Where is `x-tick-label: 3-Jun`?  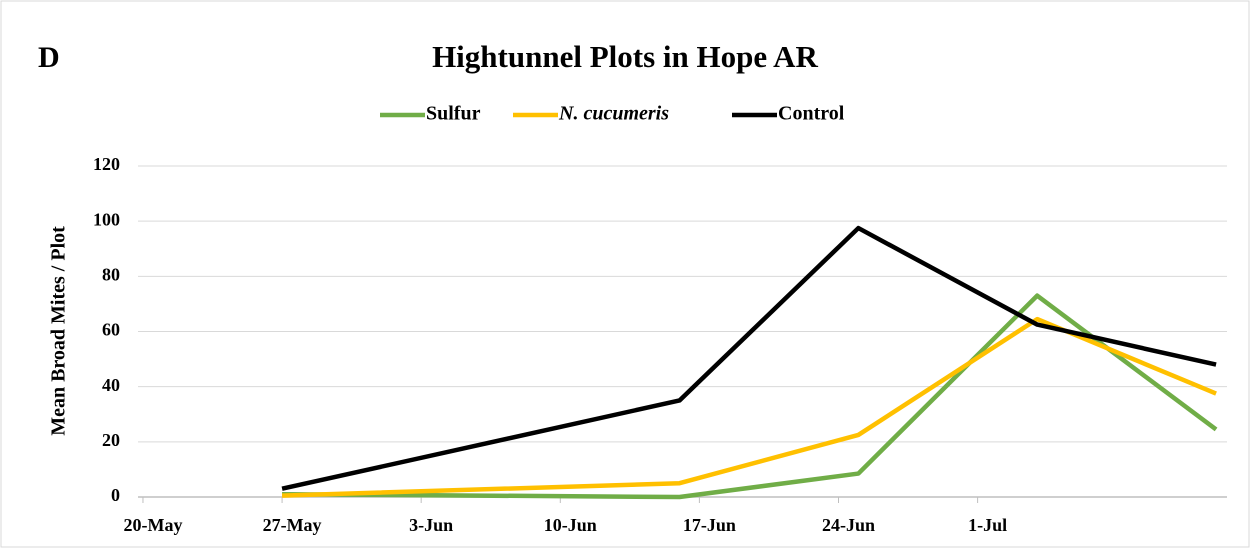
x-tick-label: 3-Jun is located at coordinates (431, 525).